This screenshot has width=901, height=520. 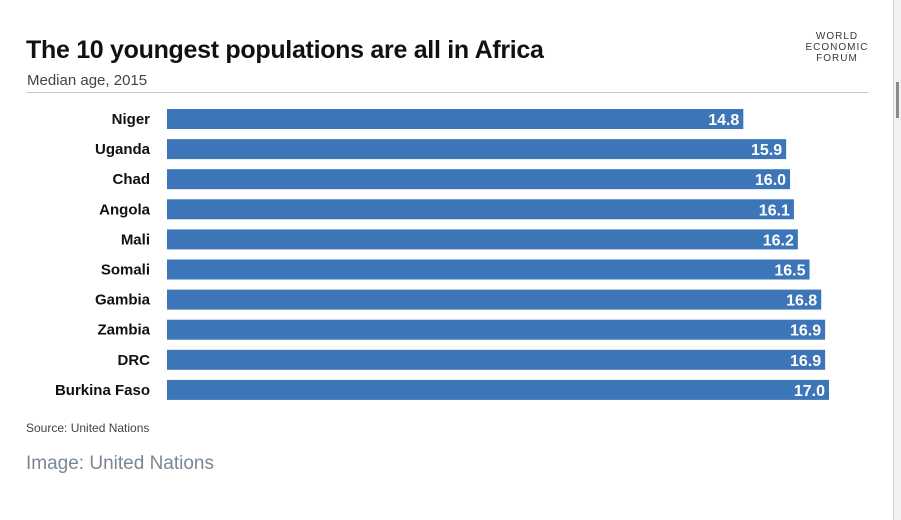 I want to click on page-scrollbar, so click(x=897, y=260).